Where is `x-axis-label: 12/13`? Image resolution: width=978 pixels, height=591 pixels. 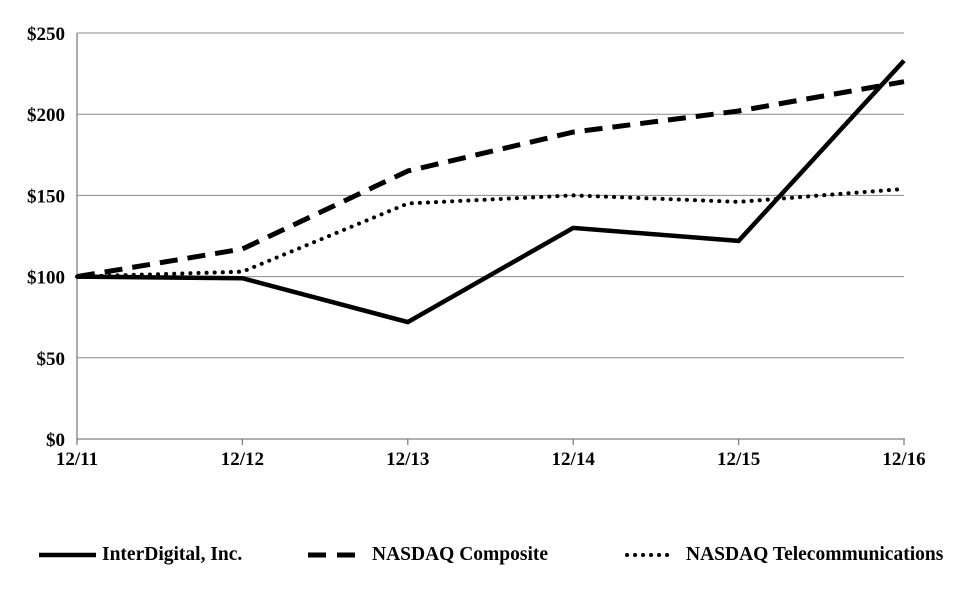
x-axis-label: 12/13 is located at coordinates (407, 459).